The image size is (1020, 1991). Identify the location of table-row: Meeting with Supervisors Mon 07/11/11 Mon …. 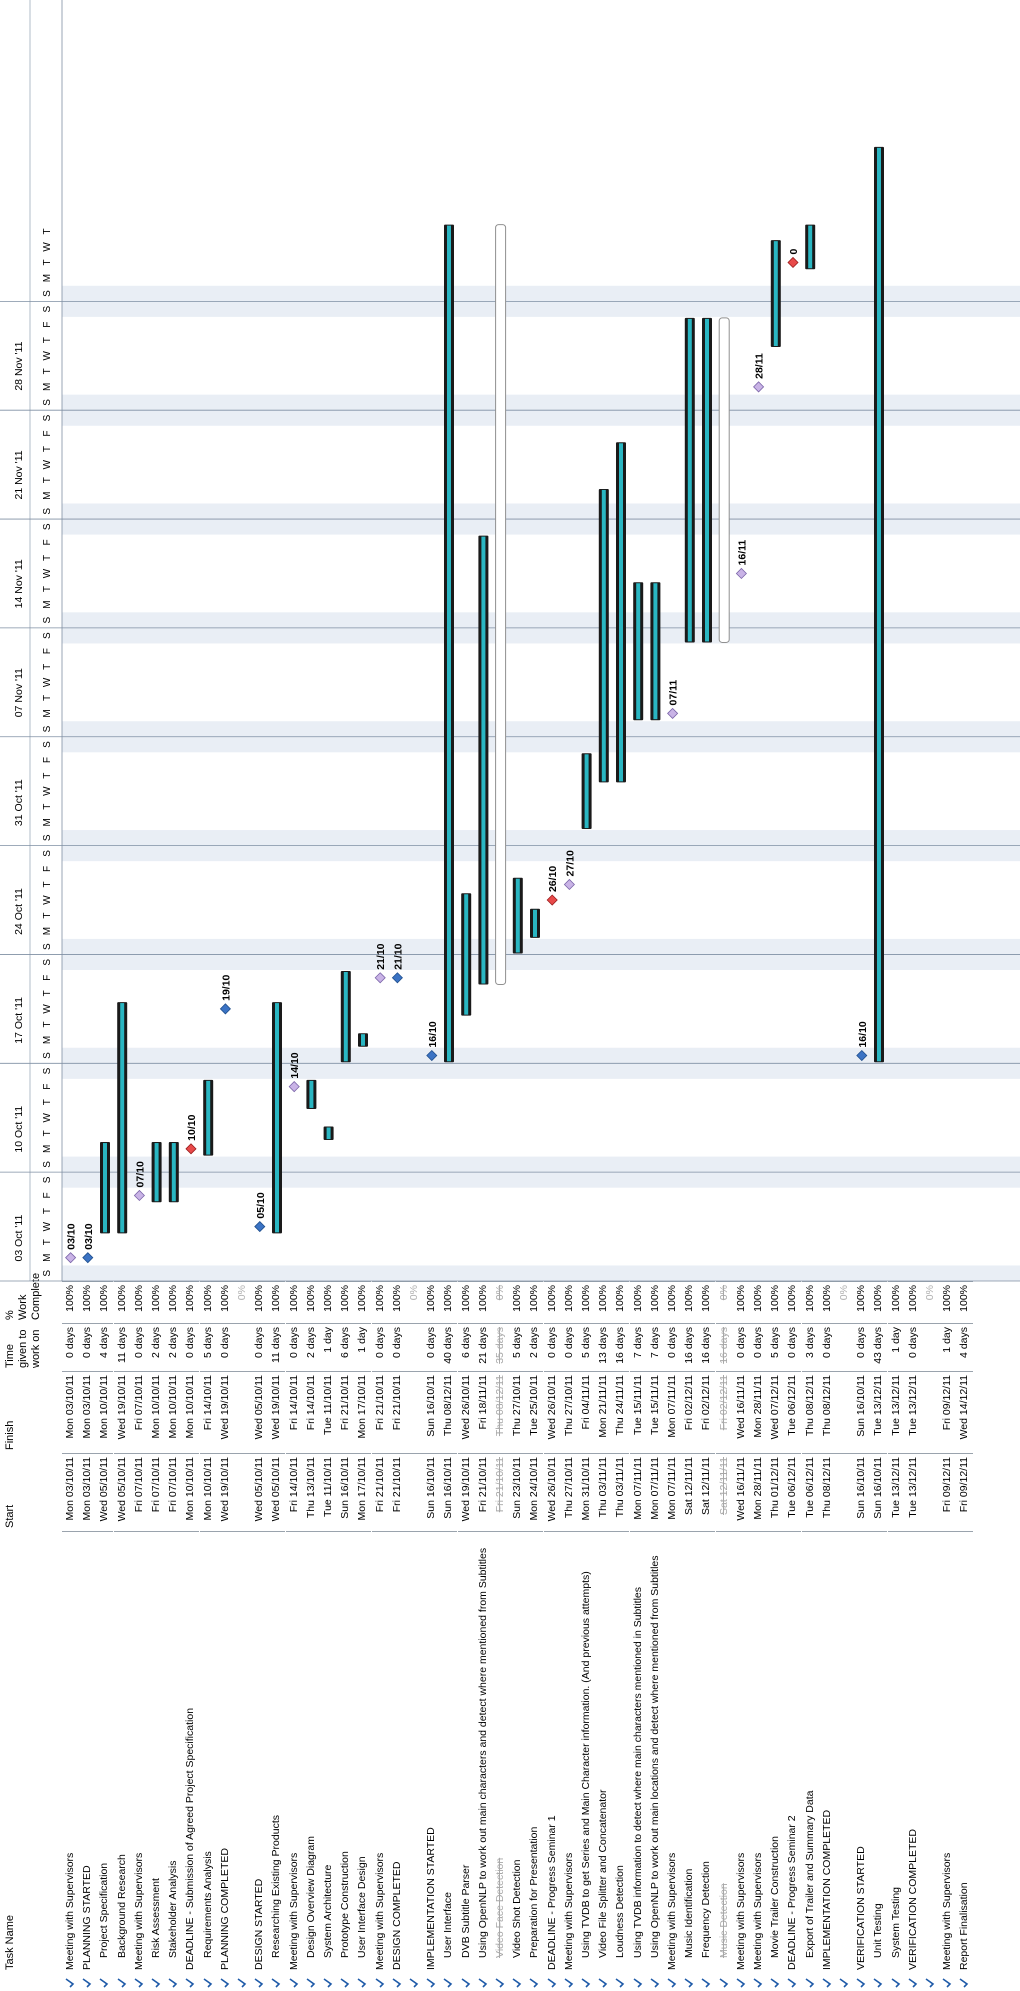
(672, 995).